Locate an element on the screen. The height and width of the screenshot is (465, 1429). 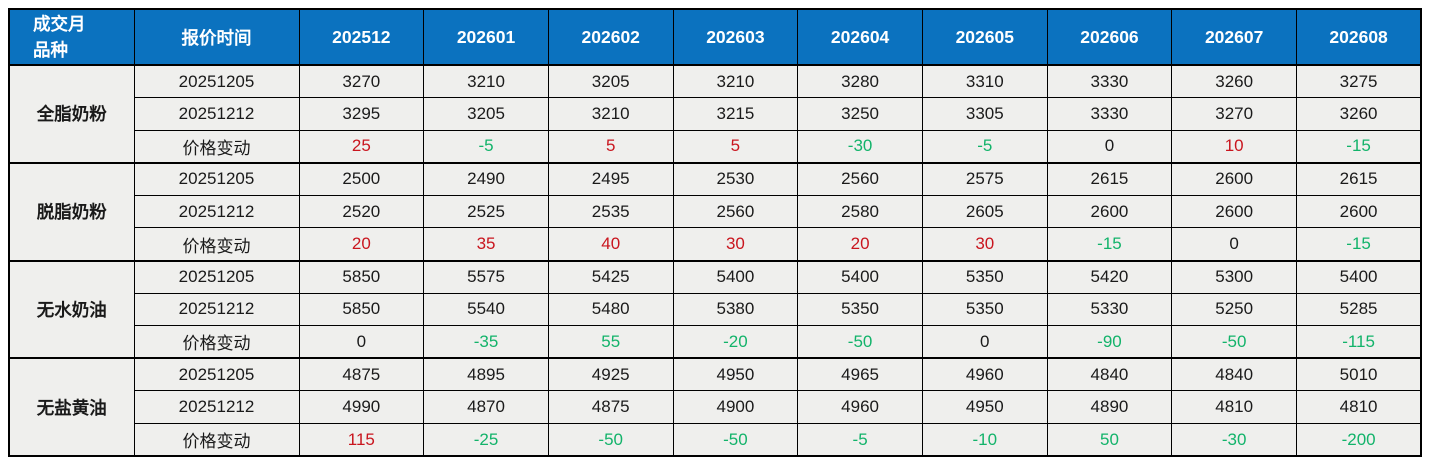
change-cell: -20 is located at coordinates (735, 342).